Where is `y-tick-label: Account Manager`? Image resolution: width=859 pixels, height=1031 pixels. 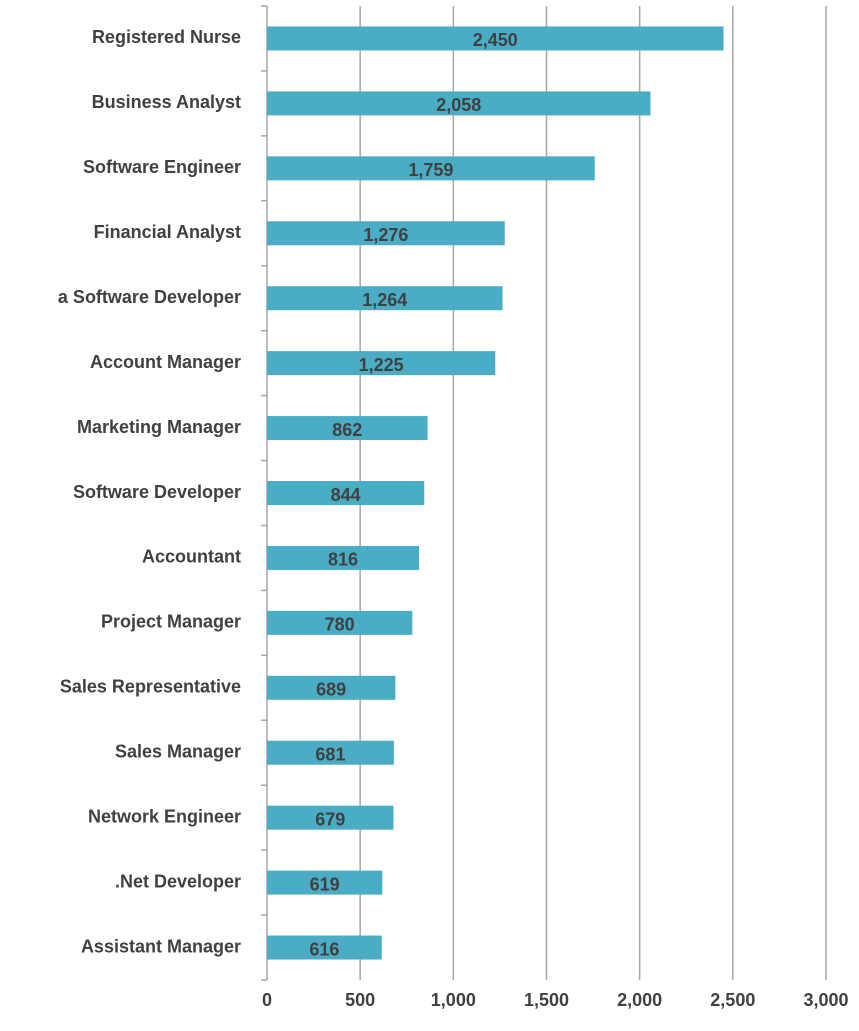
y-tick-label: Account Manager is located at coordinates (165, 362).